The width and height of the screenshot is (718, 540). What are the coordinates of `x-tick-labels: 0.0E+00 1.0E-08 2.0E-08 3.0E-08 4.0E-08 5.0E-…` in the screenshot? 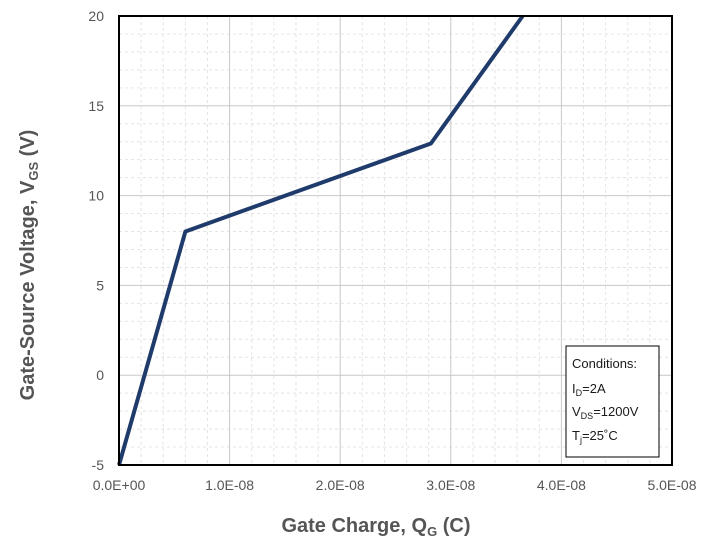 It's located at (395, 485).